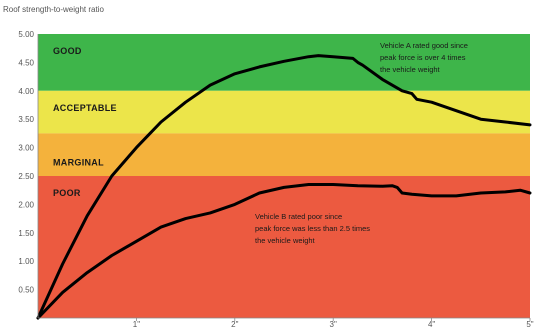 The image size is (535, 329). What do you see at coordinates (26, 62) in the screenshot?
I see `y-tick-label: 4.50` at bounding box center [26, 62].